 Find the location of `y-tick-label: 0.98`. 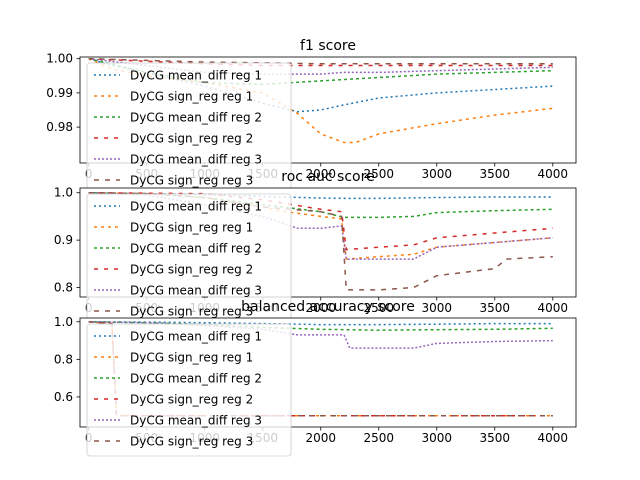

y-tick-label: 0.98 is located at coordinates (59, 127).